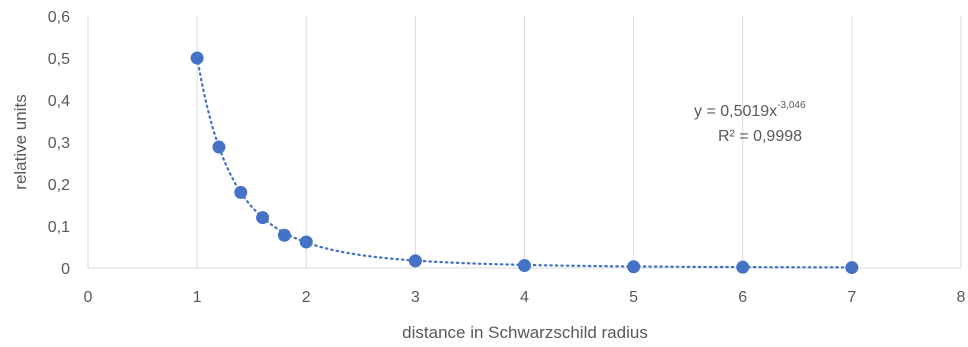 This screenshot has height=347, width=968. I want to click on trendline-r-squared: R² = 0,9998, so click(760, 136).